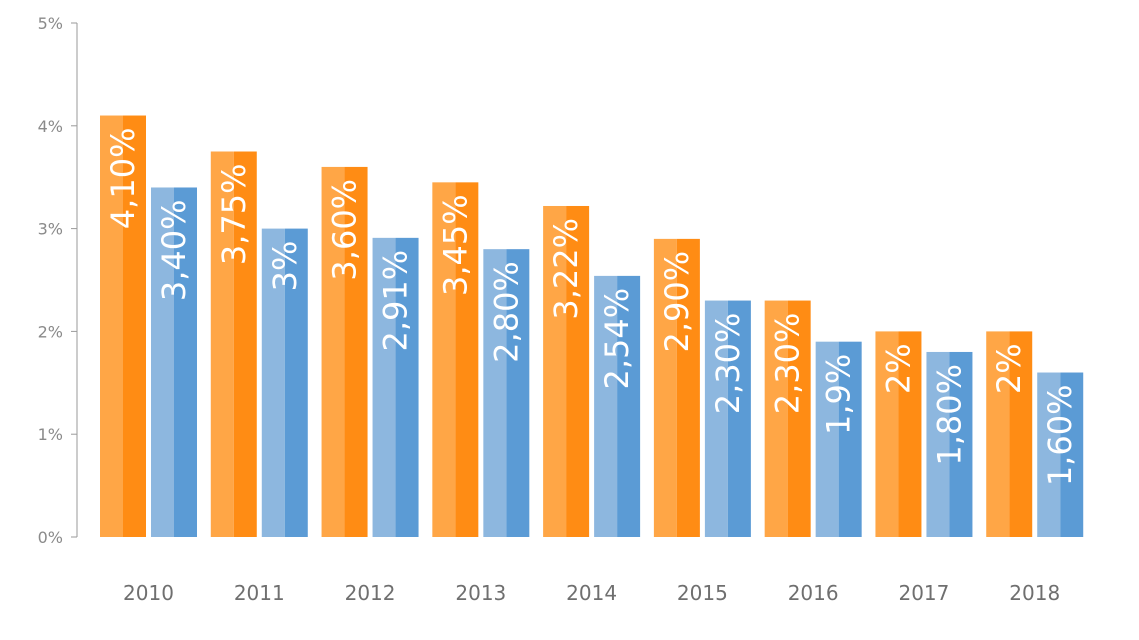 This screenshot has width=1139, height=640. I want to click on data-label: 3%, so click(285, 266).